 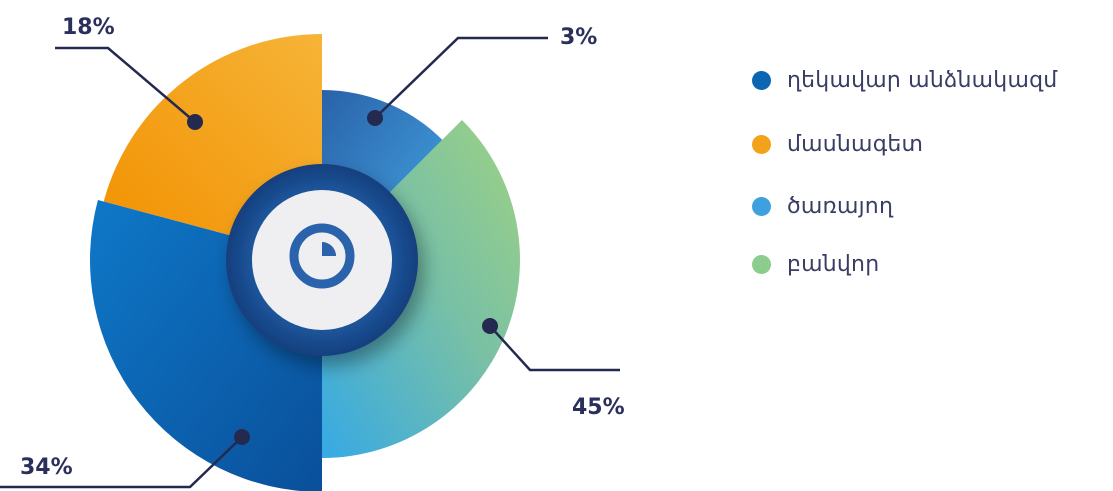 What do you see at coordinates (855, 144) in the screenshot?
I see `legend-label: մասնագետ` at bounding box center [855, 144].